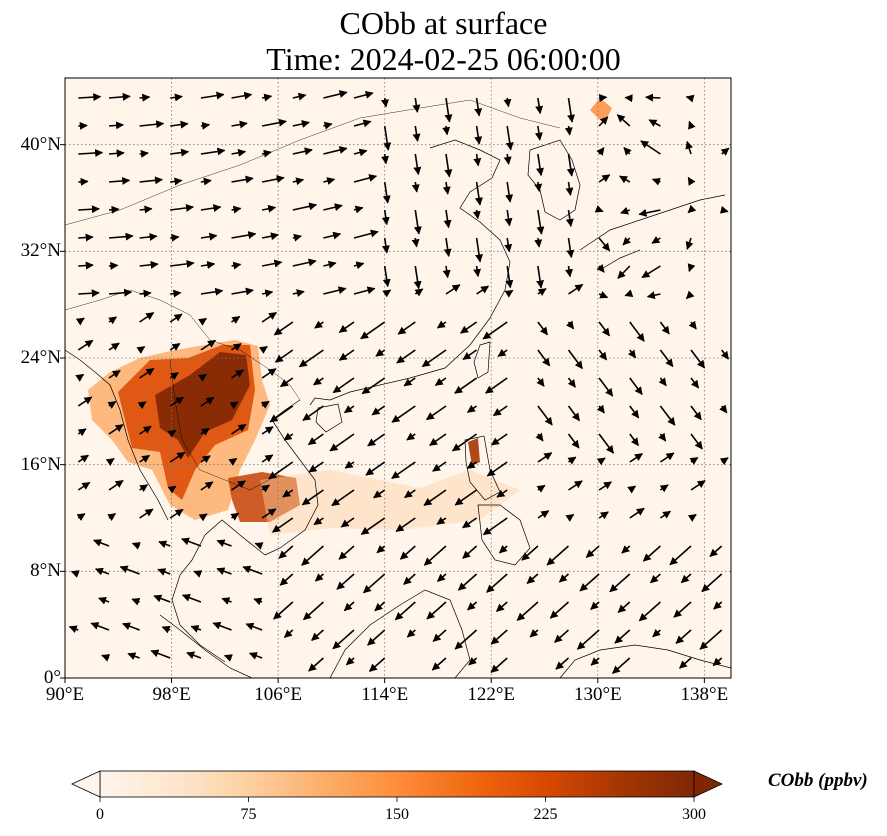  Describe the element at coordinates (221, 425) in the screenshot. I see `border-indochina` at that location.